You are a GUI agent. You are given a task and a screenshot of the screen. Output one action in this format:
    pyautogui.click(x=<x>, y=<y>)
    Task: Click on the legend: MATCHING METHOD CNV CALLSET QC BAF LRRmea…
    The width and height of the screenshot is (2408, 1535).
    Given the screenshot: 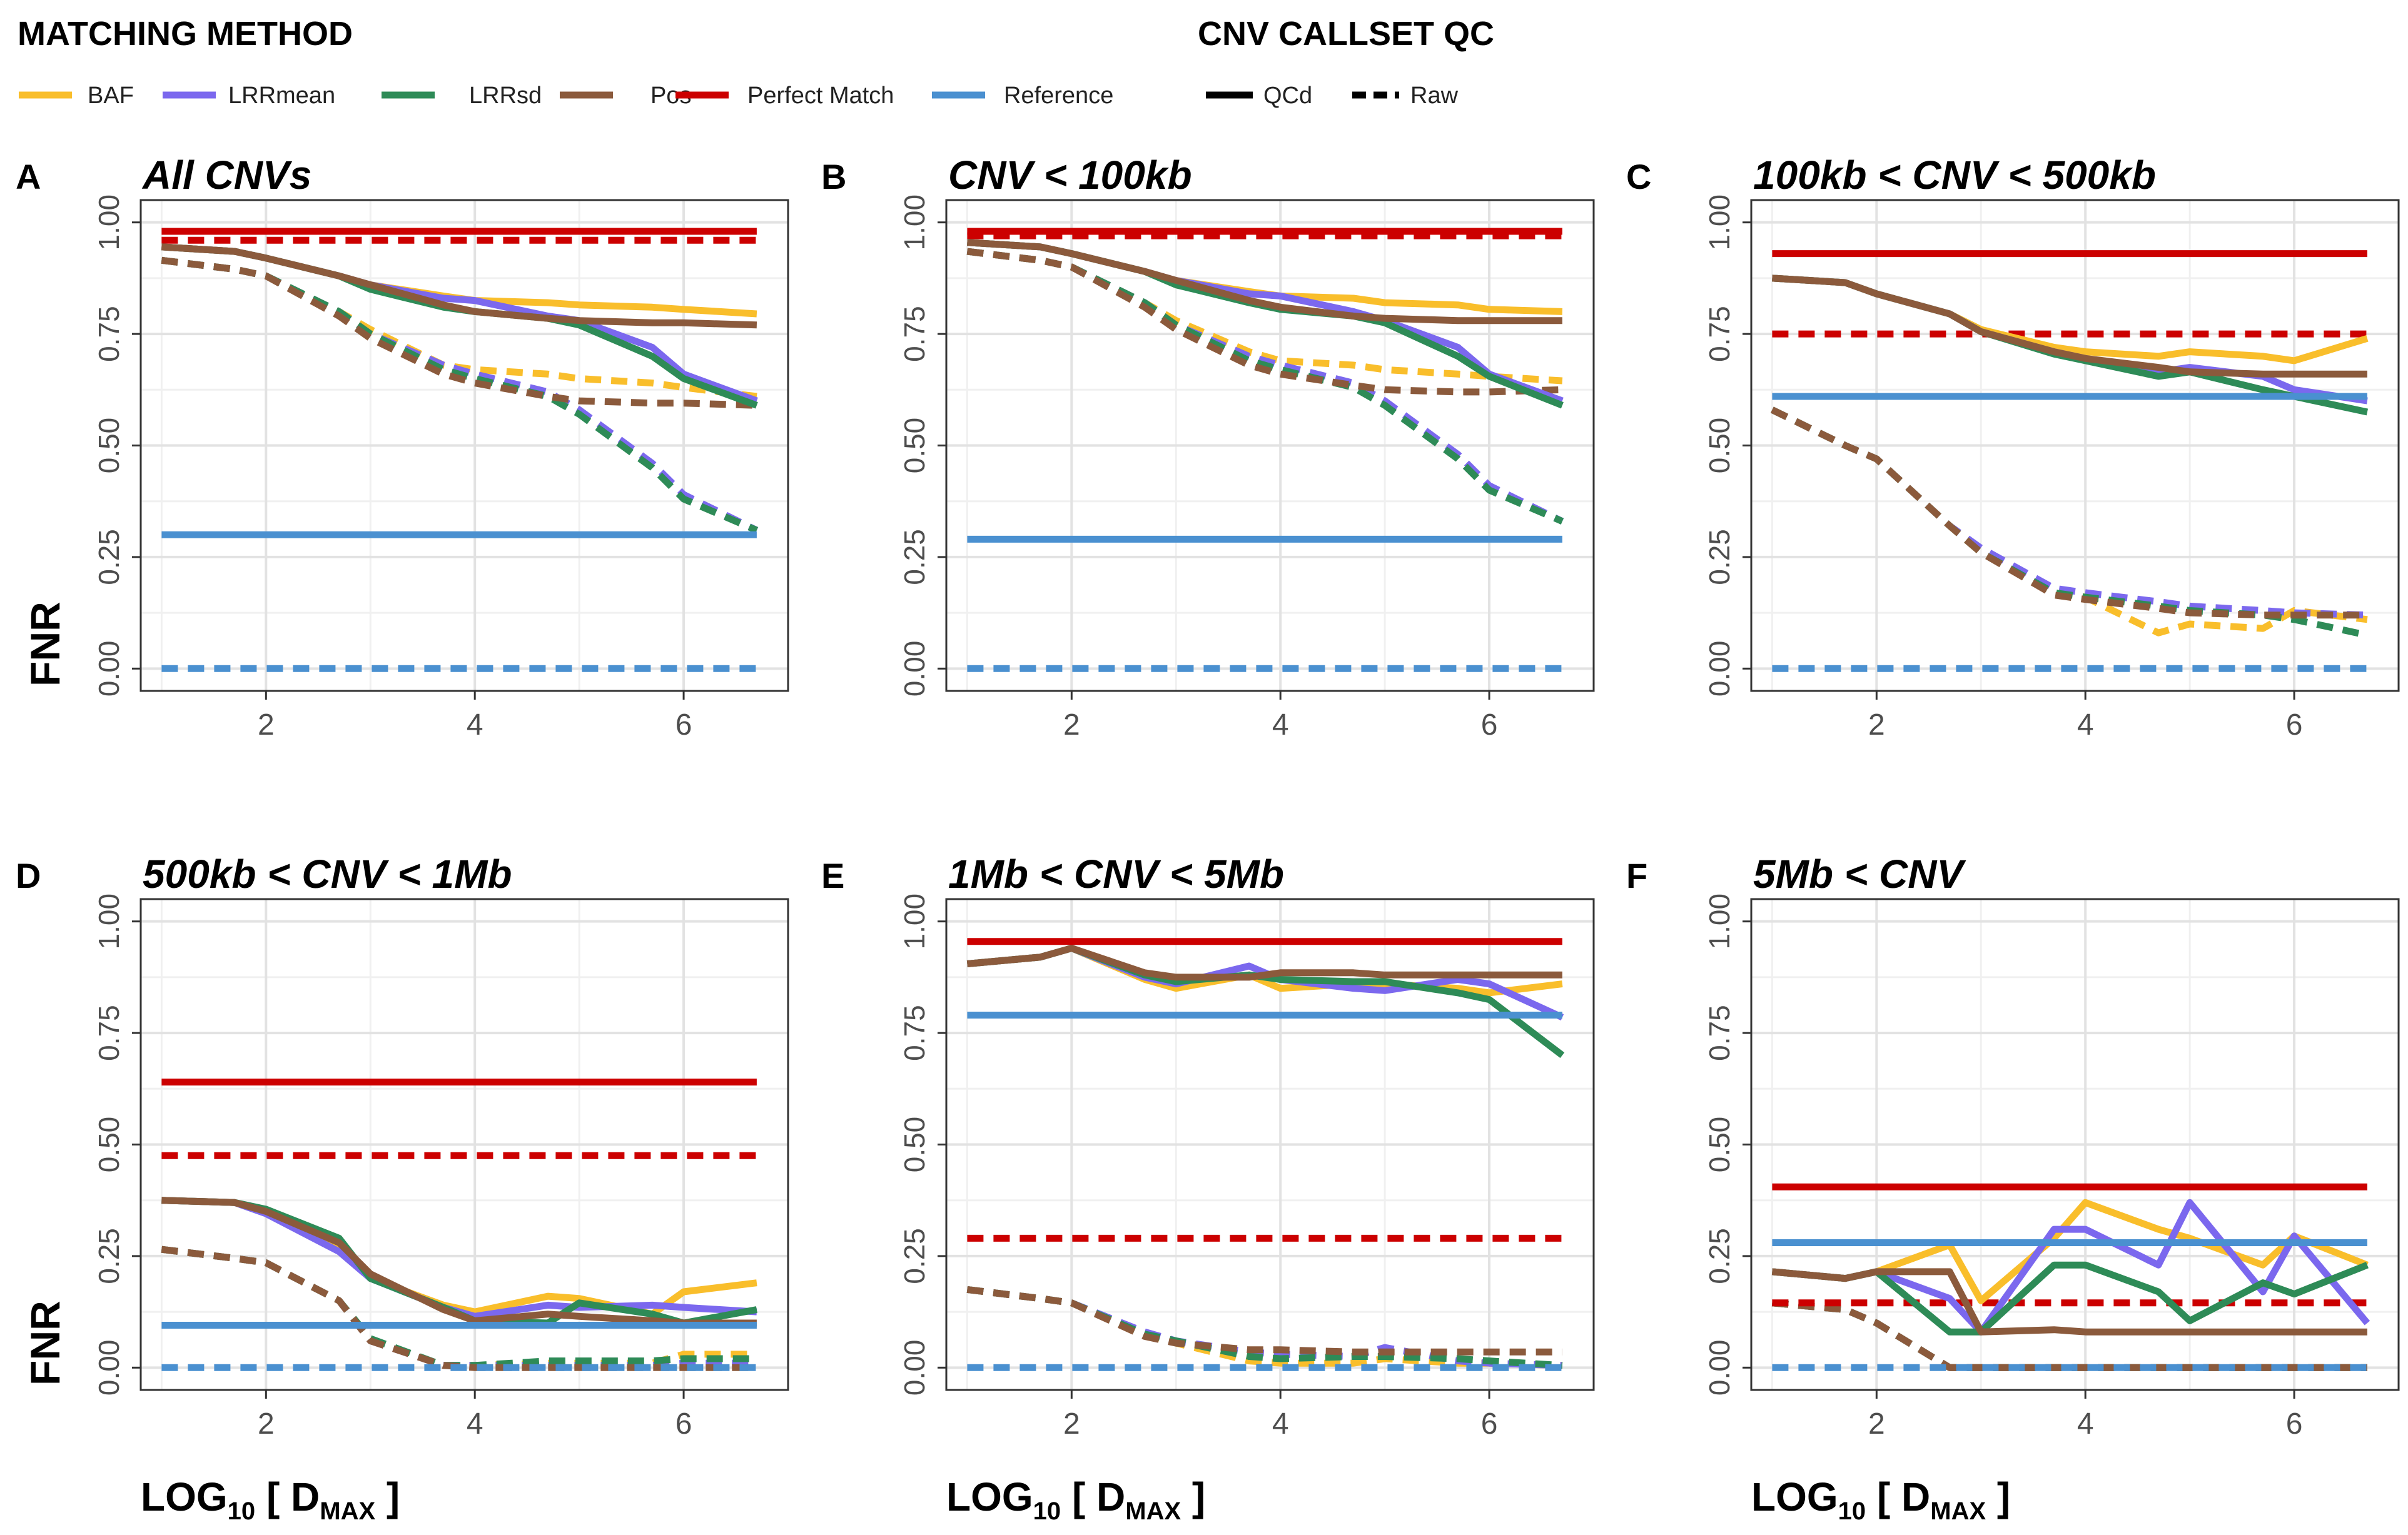 What is the action you would take?
    pyautogui.click(x=756, y=62)
    